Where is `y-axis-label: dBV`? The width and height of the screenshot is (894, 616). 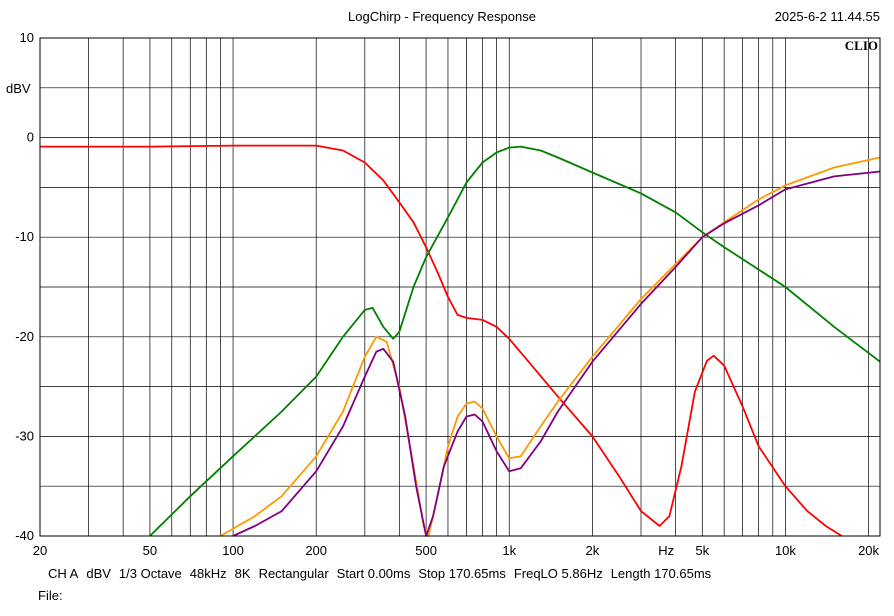 y-axis-label: dBV is located at coordinates (18, 88).